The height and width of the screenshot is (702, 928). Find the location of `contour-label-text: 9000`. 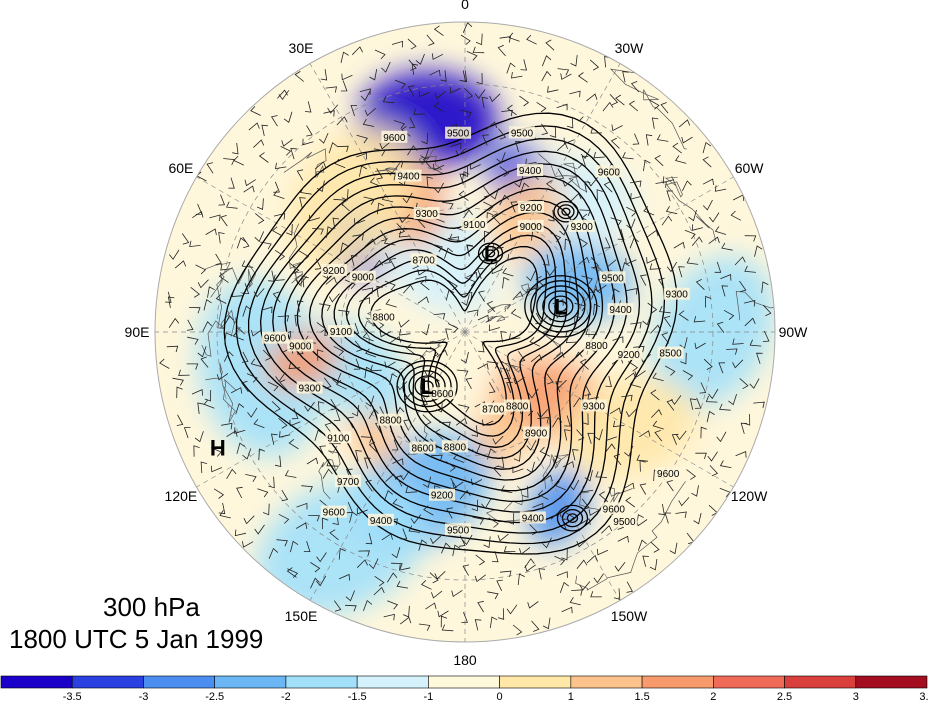

contour-label-text: 9000 is located at coordinates (300, 346).